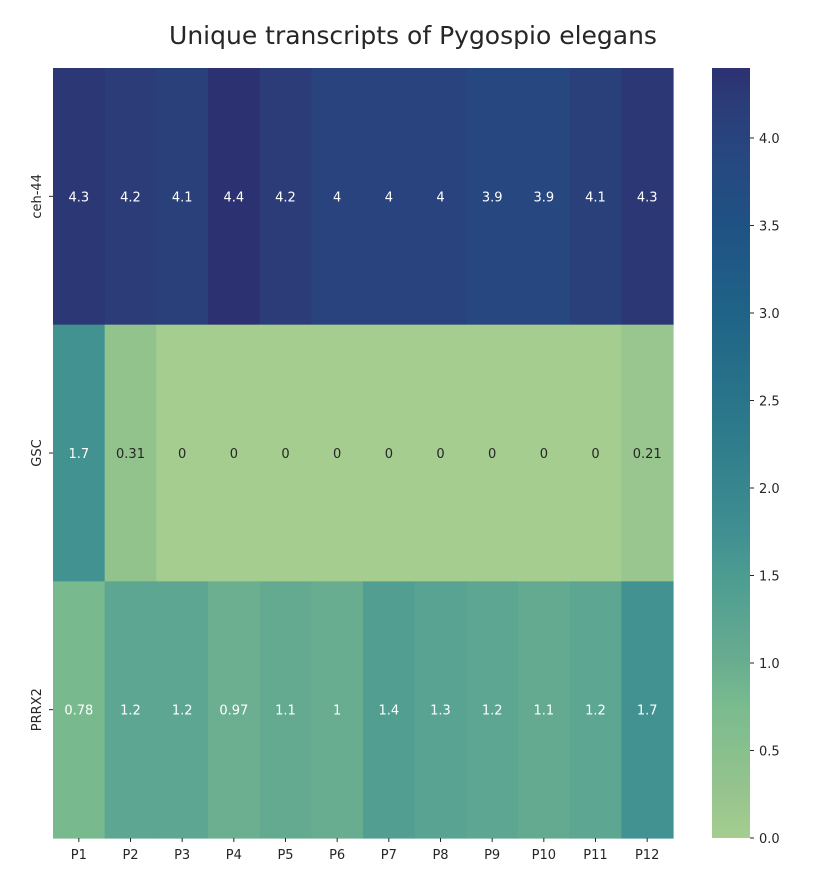 This screenshot has width=824, height=890. I want to click on x-tick-label: P11, so click(595, 855).